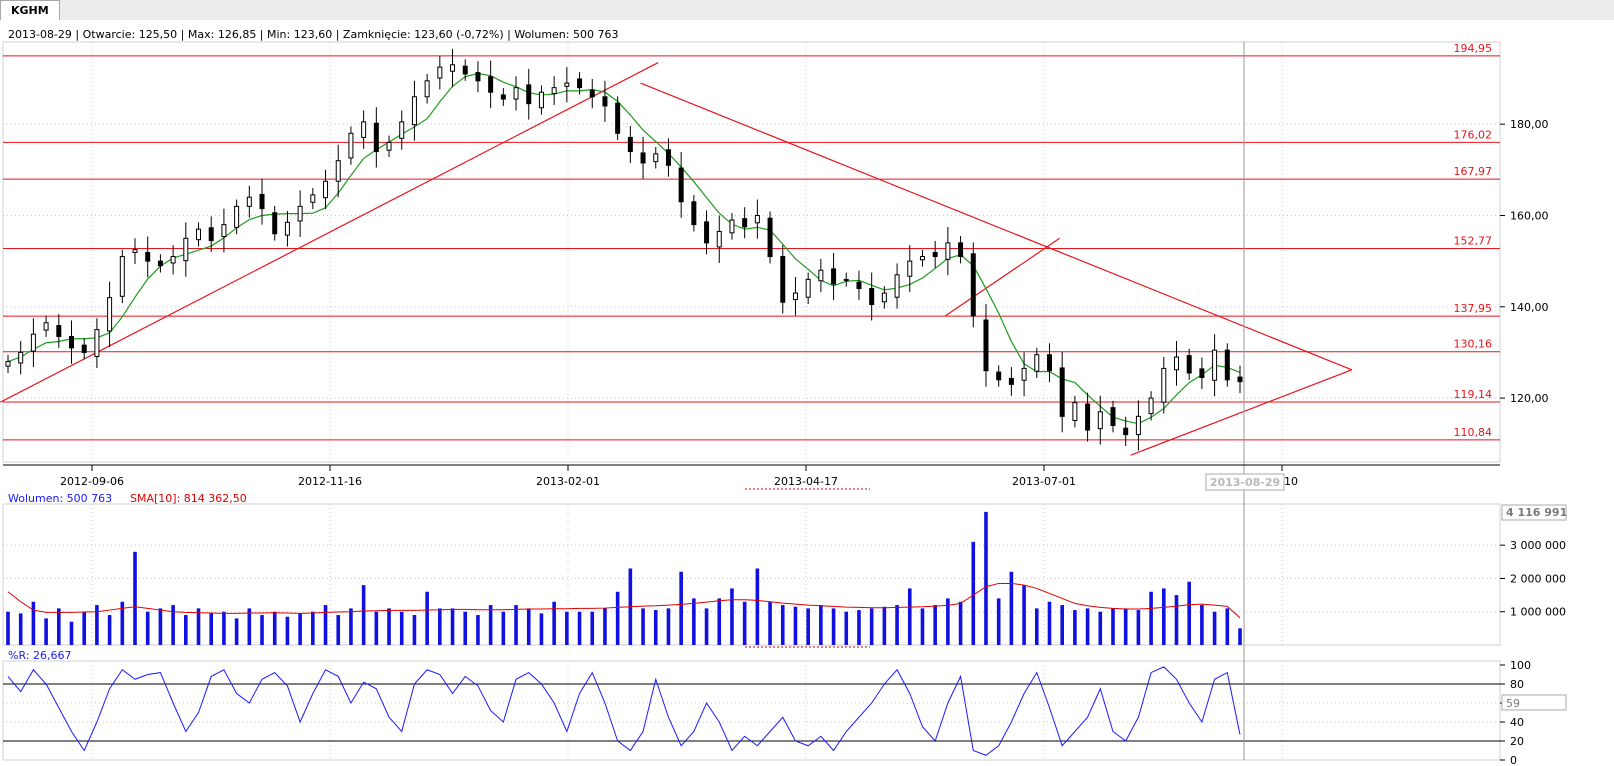 The width and height of the screenshot is (1614, 766). What do you see at coordinates (1538, 578) in the screenshot?
I see `volume-tick-label: 2 000 000` at bounding box center [1538, 578].